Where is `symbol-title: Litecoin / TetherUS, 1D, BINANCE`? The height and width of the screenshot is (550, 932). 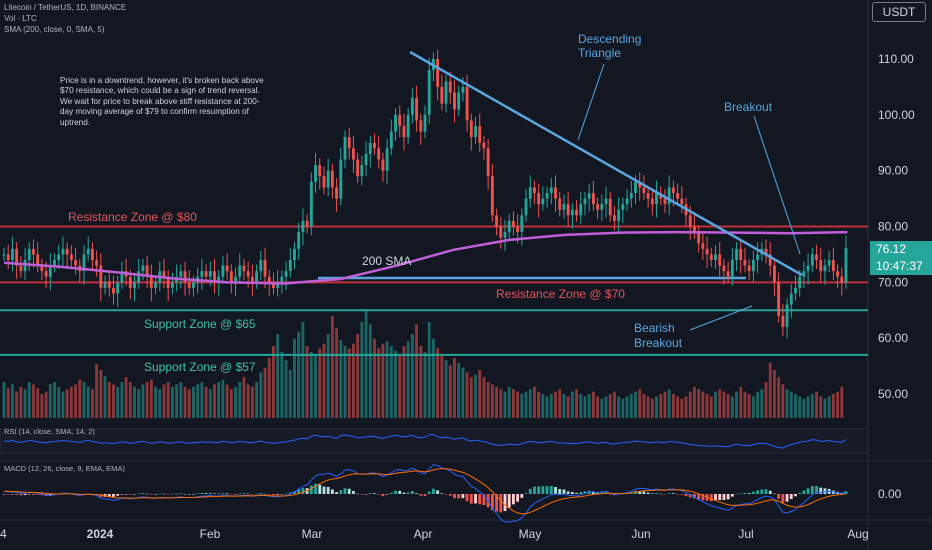
symbol-title: Litecoin / TetherUS, 1D, BINANCE is located at coordinates (65, 7).